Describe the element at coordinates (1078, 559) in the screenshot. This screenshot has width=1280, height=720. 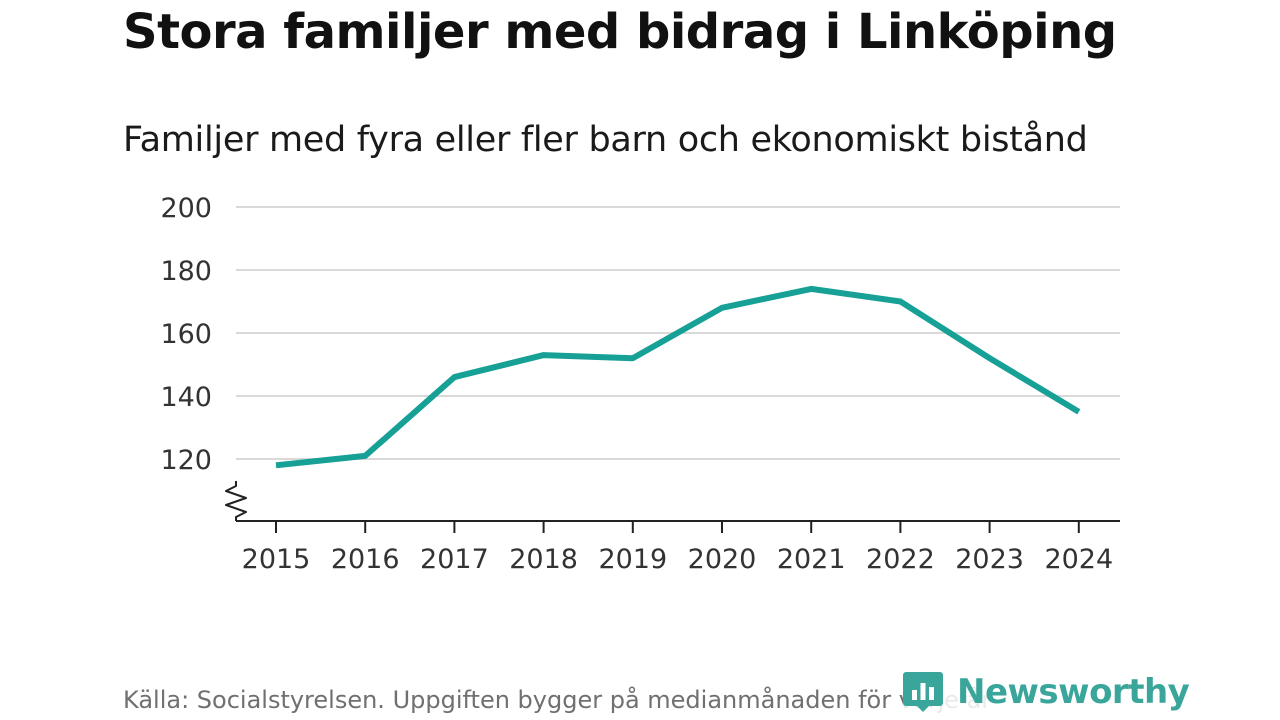
I see `x-tick-label-2024: 2024` at that location.